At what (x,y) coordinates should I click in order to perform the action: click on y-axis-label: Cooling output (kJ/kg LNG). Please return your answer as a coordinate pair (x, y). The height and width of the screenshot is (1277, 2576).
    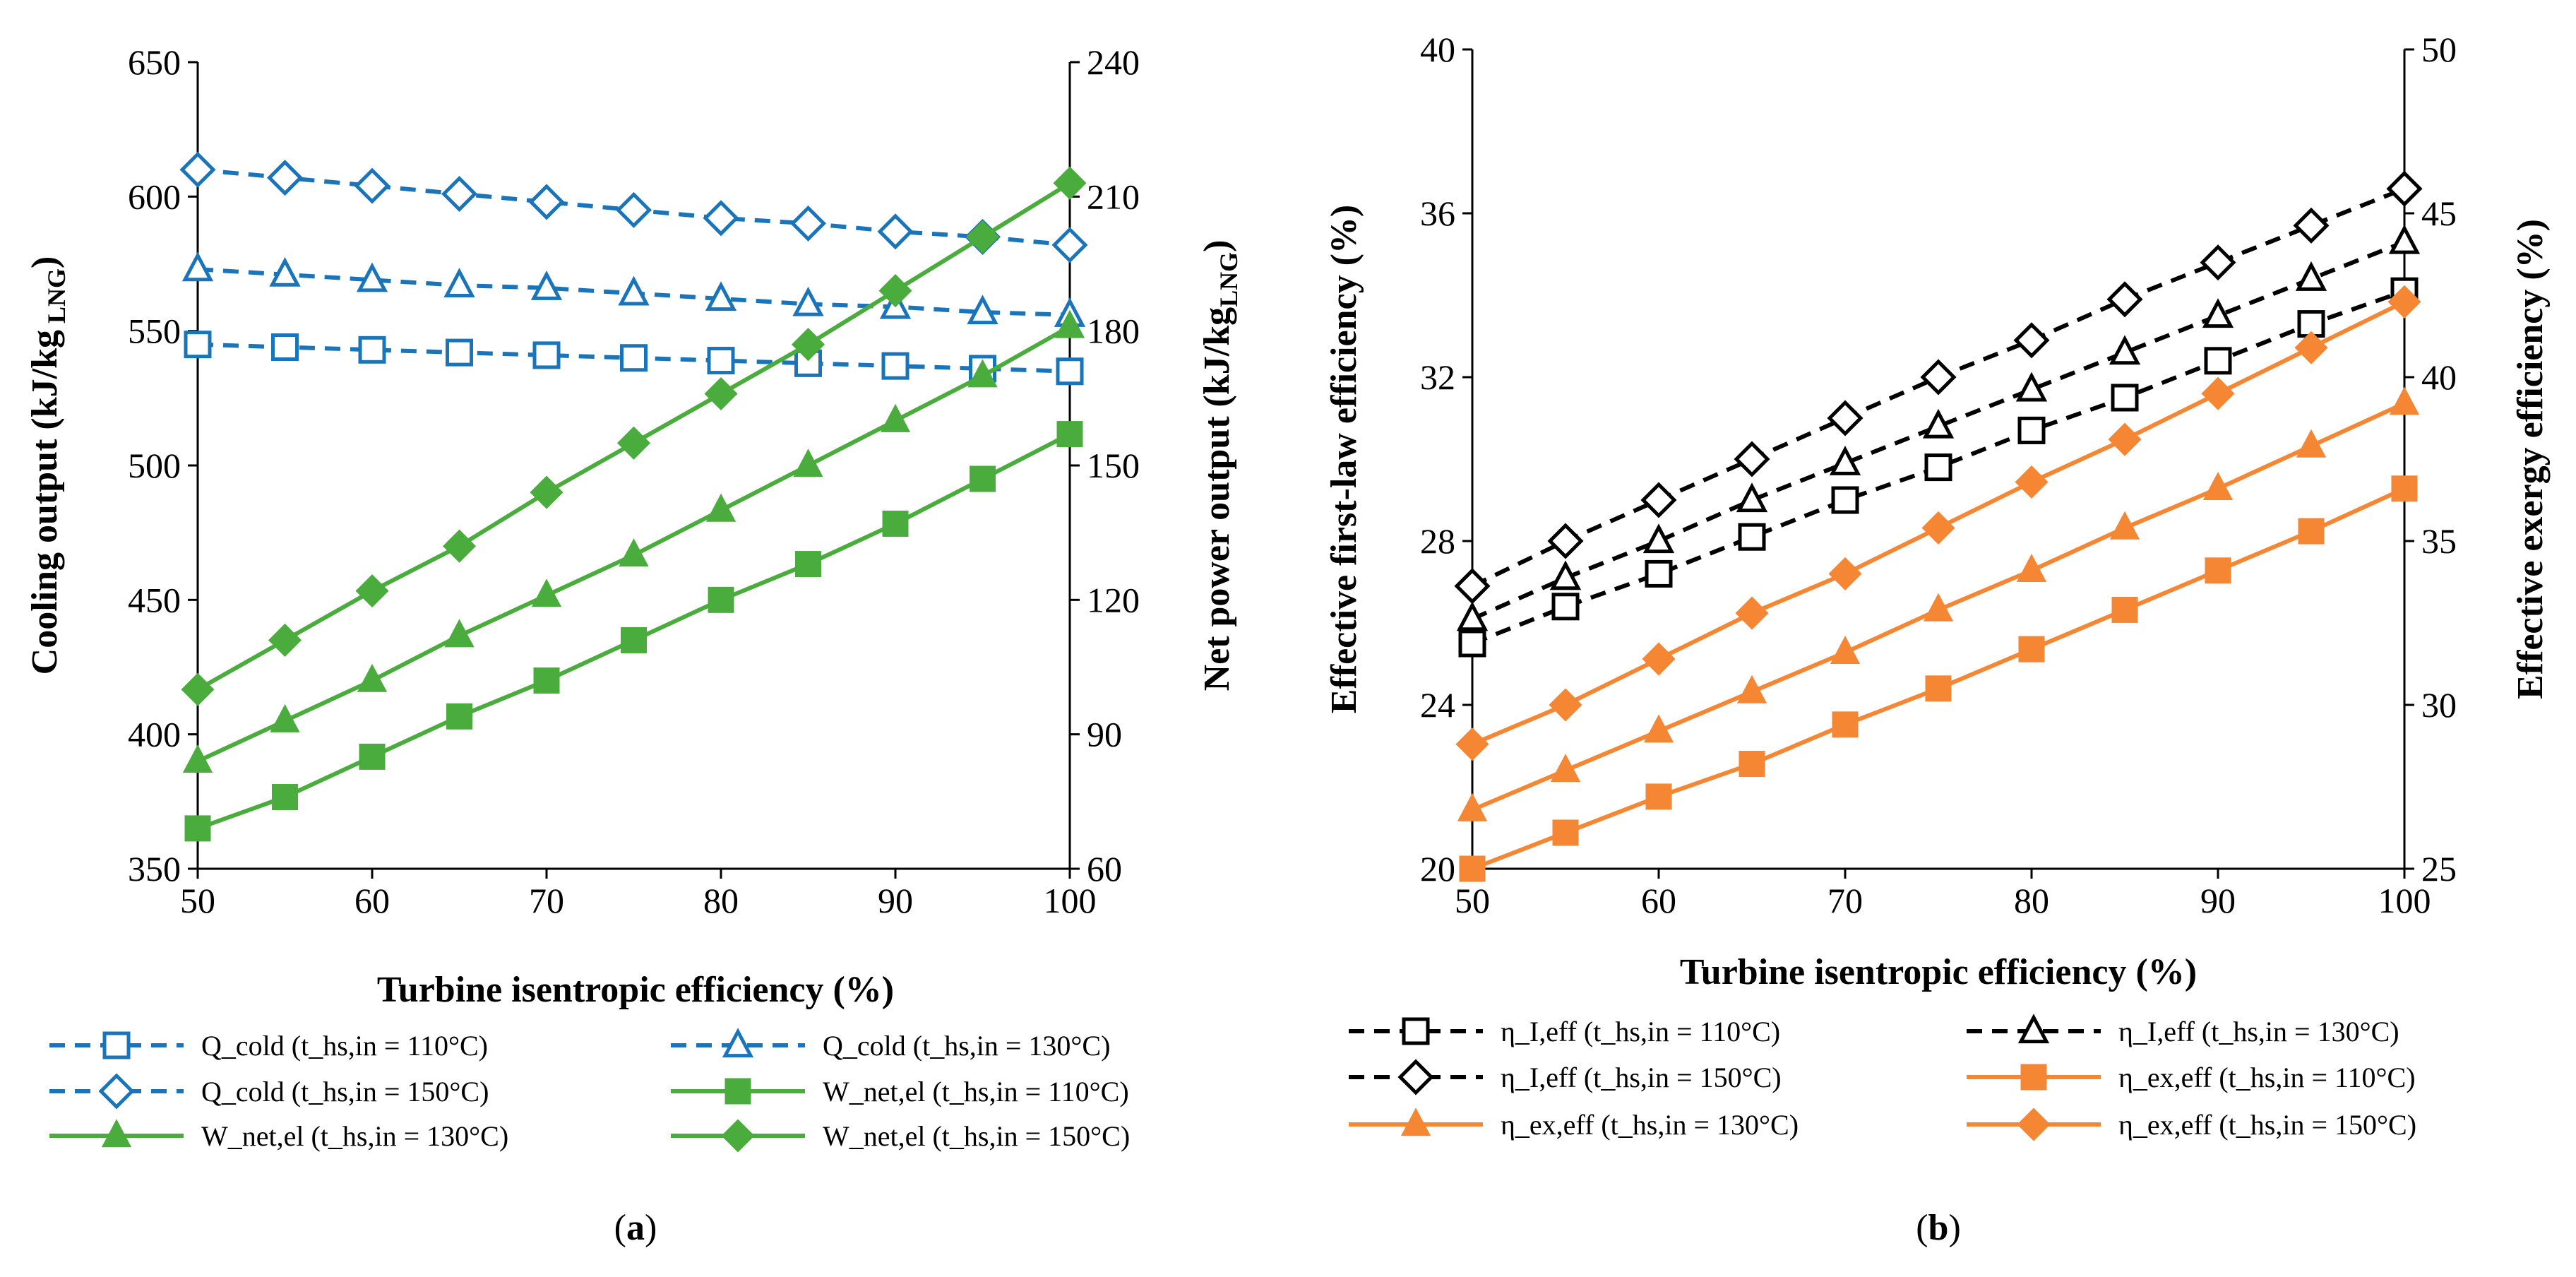
    Looking at the image, I should click on (48, 465).